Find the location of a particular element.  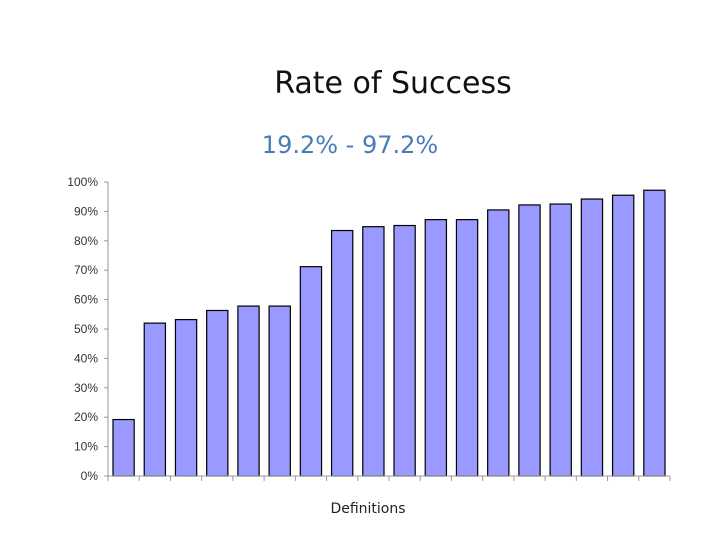

y-tick-label: 70% is located at coordinates (86, 270).